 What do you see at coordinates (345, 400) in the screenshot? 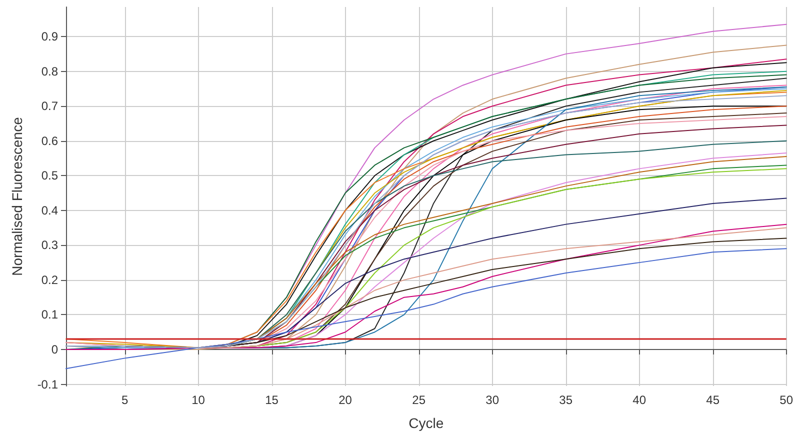
I see `x-tick-label: 20` at bounding box center [345, 400].